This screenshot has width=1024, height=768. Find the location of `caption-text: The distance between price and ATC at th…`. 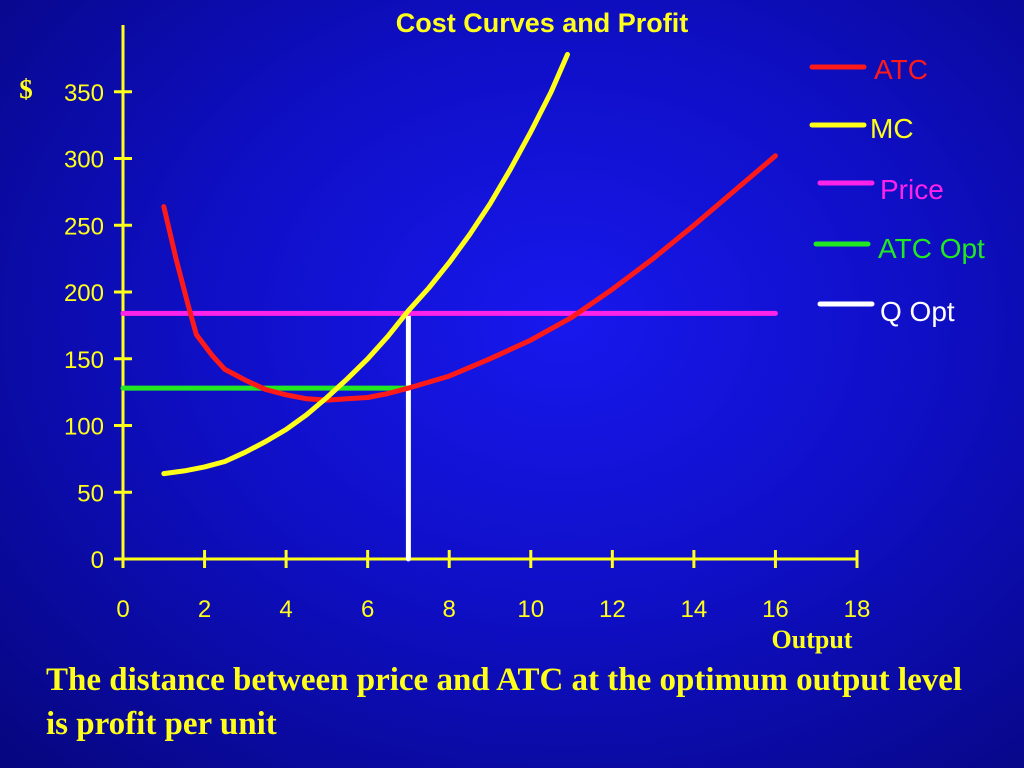

caption-text: The distance between price and ATC at th… is located at coordinates (504, 702).